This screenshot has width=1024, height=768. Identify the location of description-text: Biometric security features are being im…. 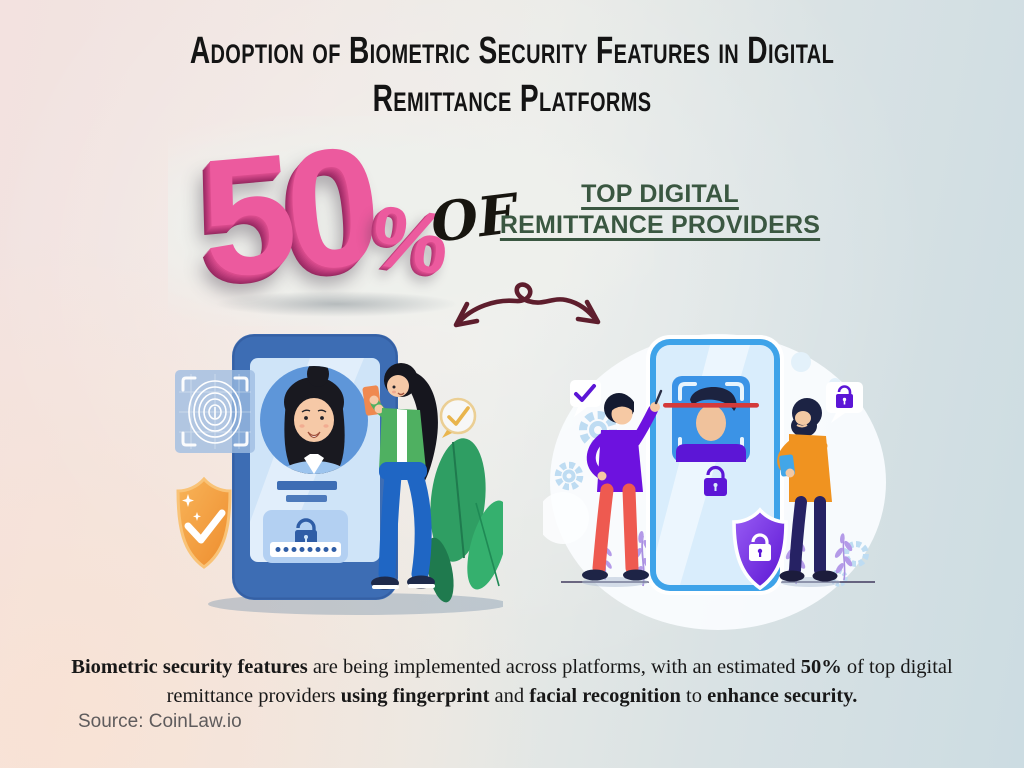
(512, 681).